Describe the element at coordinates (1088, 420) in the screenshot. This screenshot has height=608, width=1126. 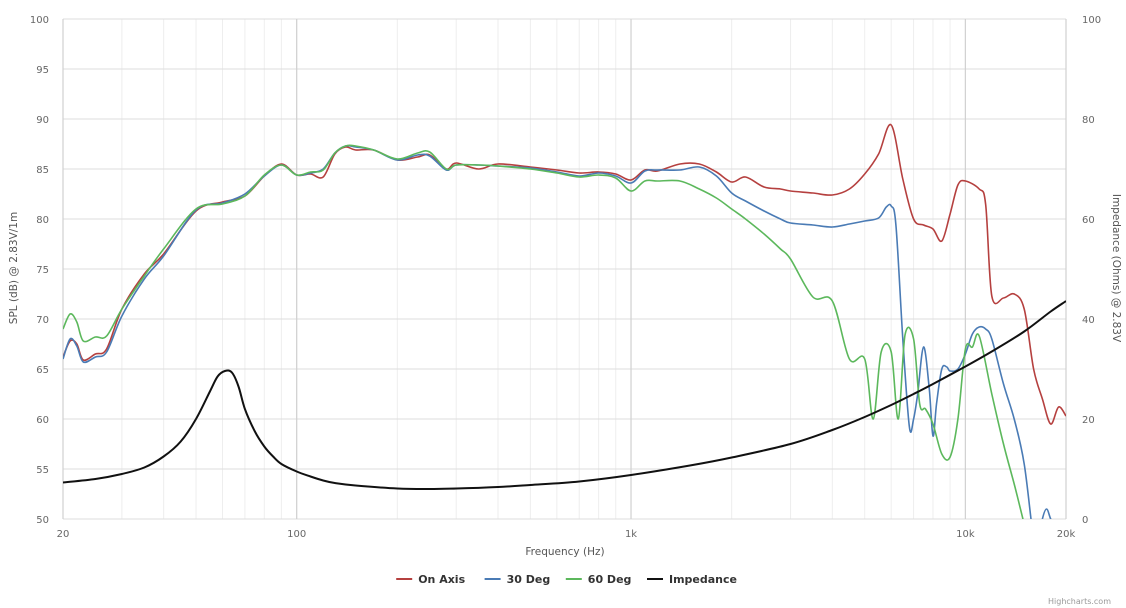
I see `right-tick-label: 20` at that location.